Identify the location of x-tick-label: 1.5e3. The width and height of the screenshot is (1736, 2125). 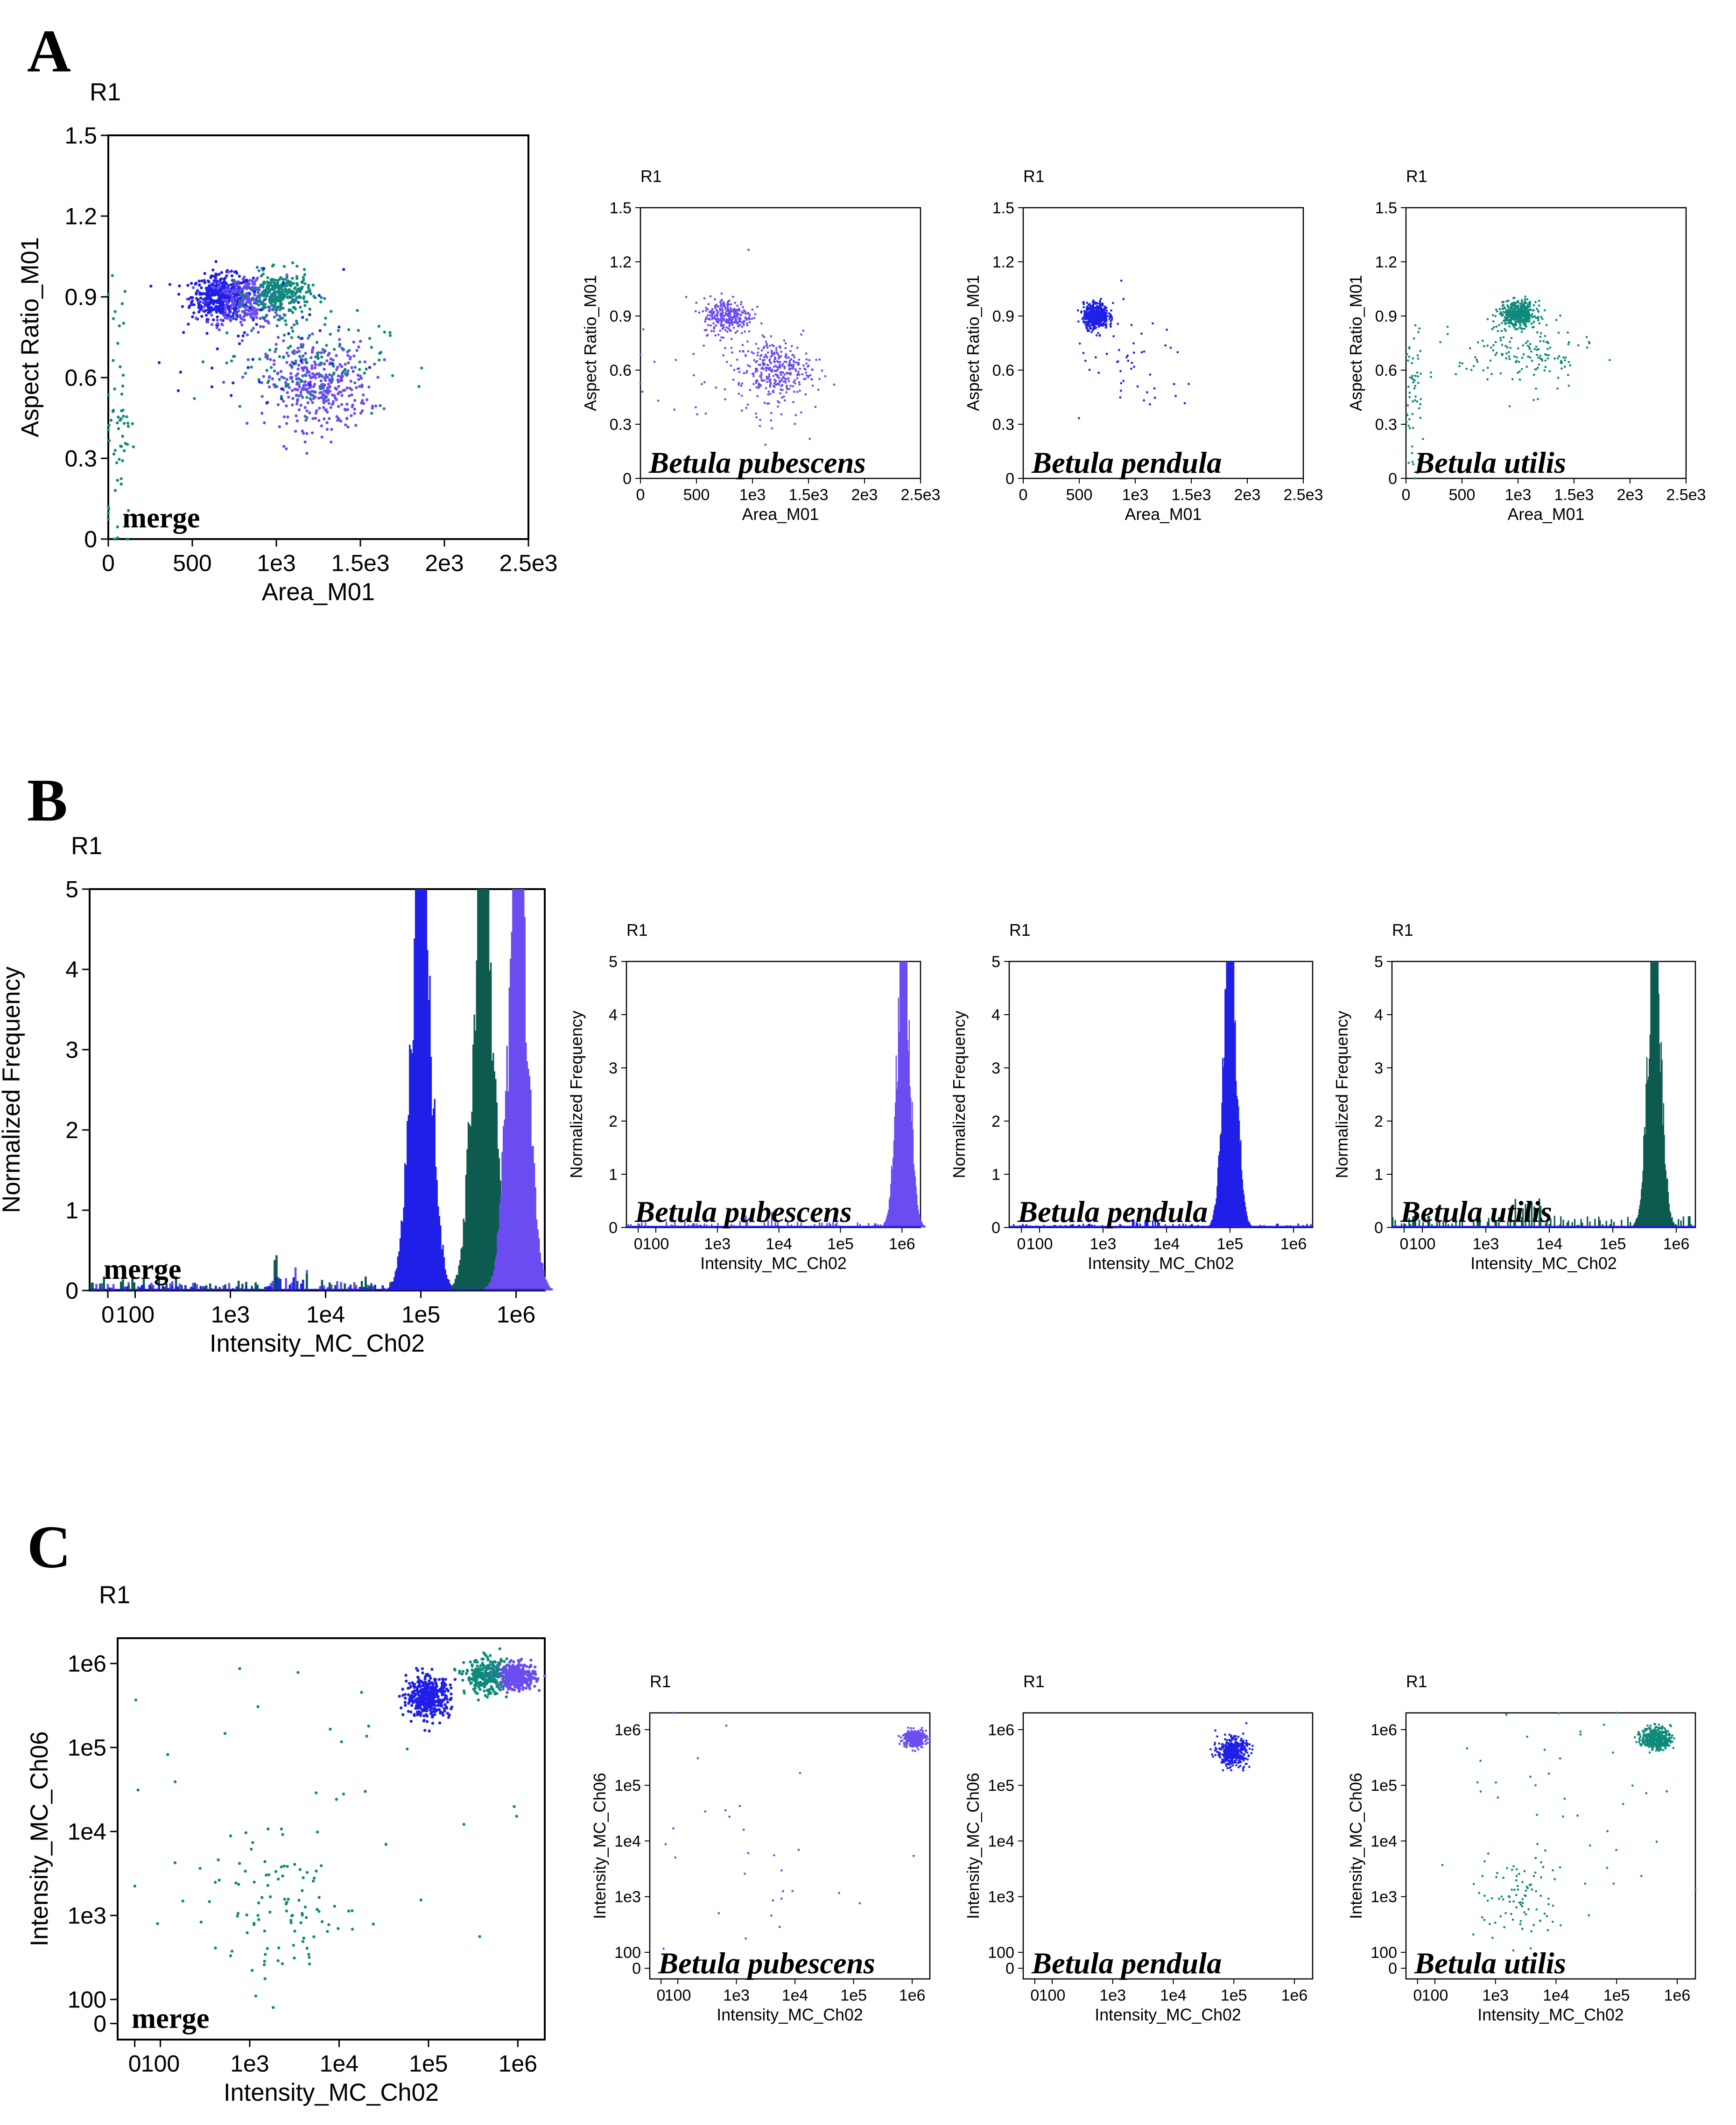
(1191, 495).